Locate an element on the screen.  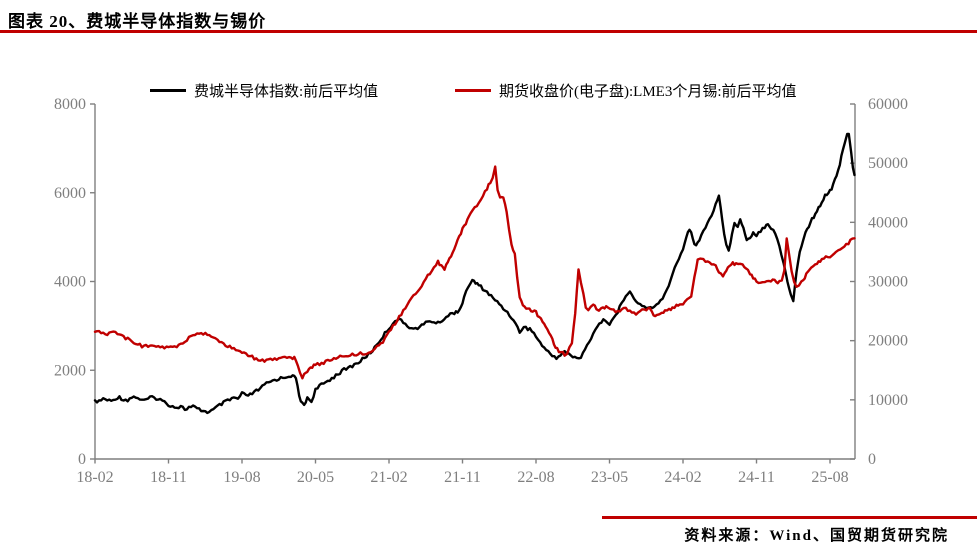
x-tick-label: 25-08 is located at coordinates (829, 477).